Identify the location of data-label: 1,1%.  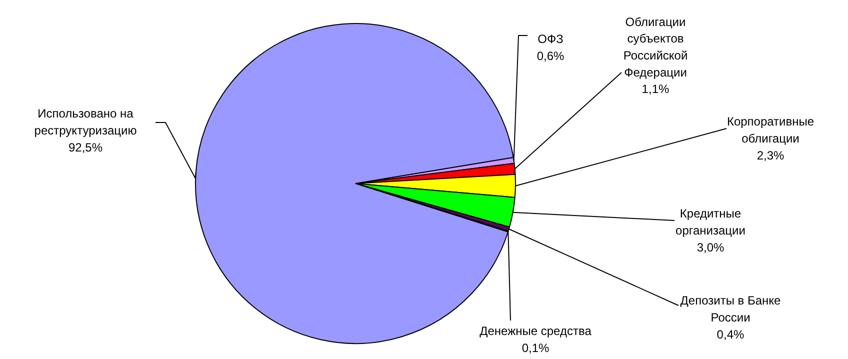
(656, 89).